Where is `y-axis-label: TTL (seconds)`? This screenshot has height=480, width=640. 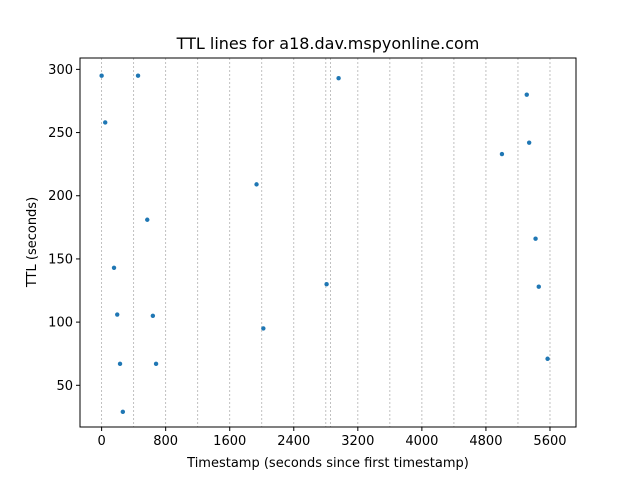 y-axis-label: TTL (seconds) is located at coordinates (32, 242).